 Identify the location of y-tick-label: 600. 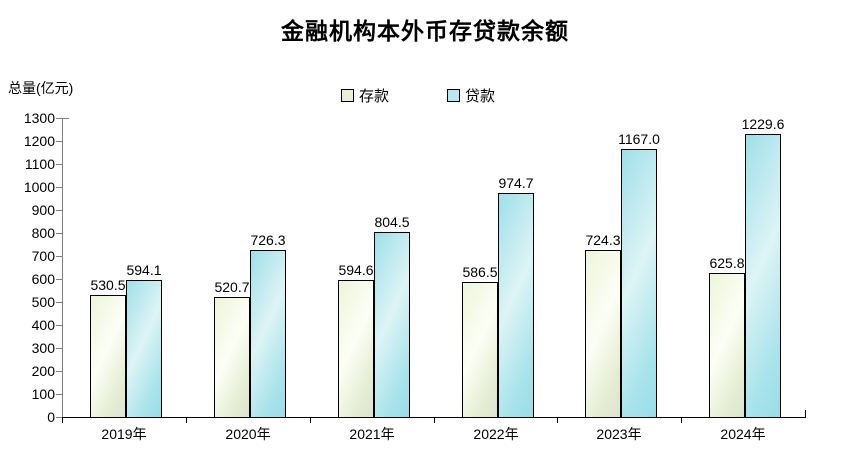
(43, 279).